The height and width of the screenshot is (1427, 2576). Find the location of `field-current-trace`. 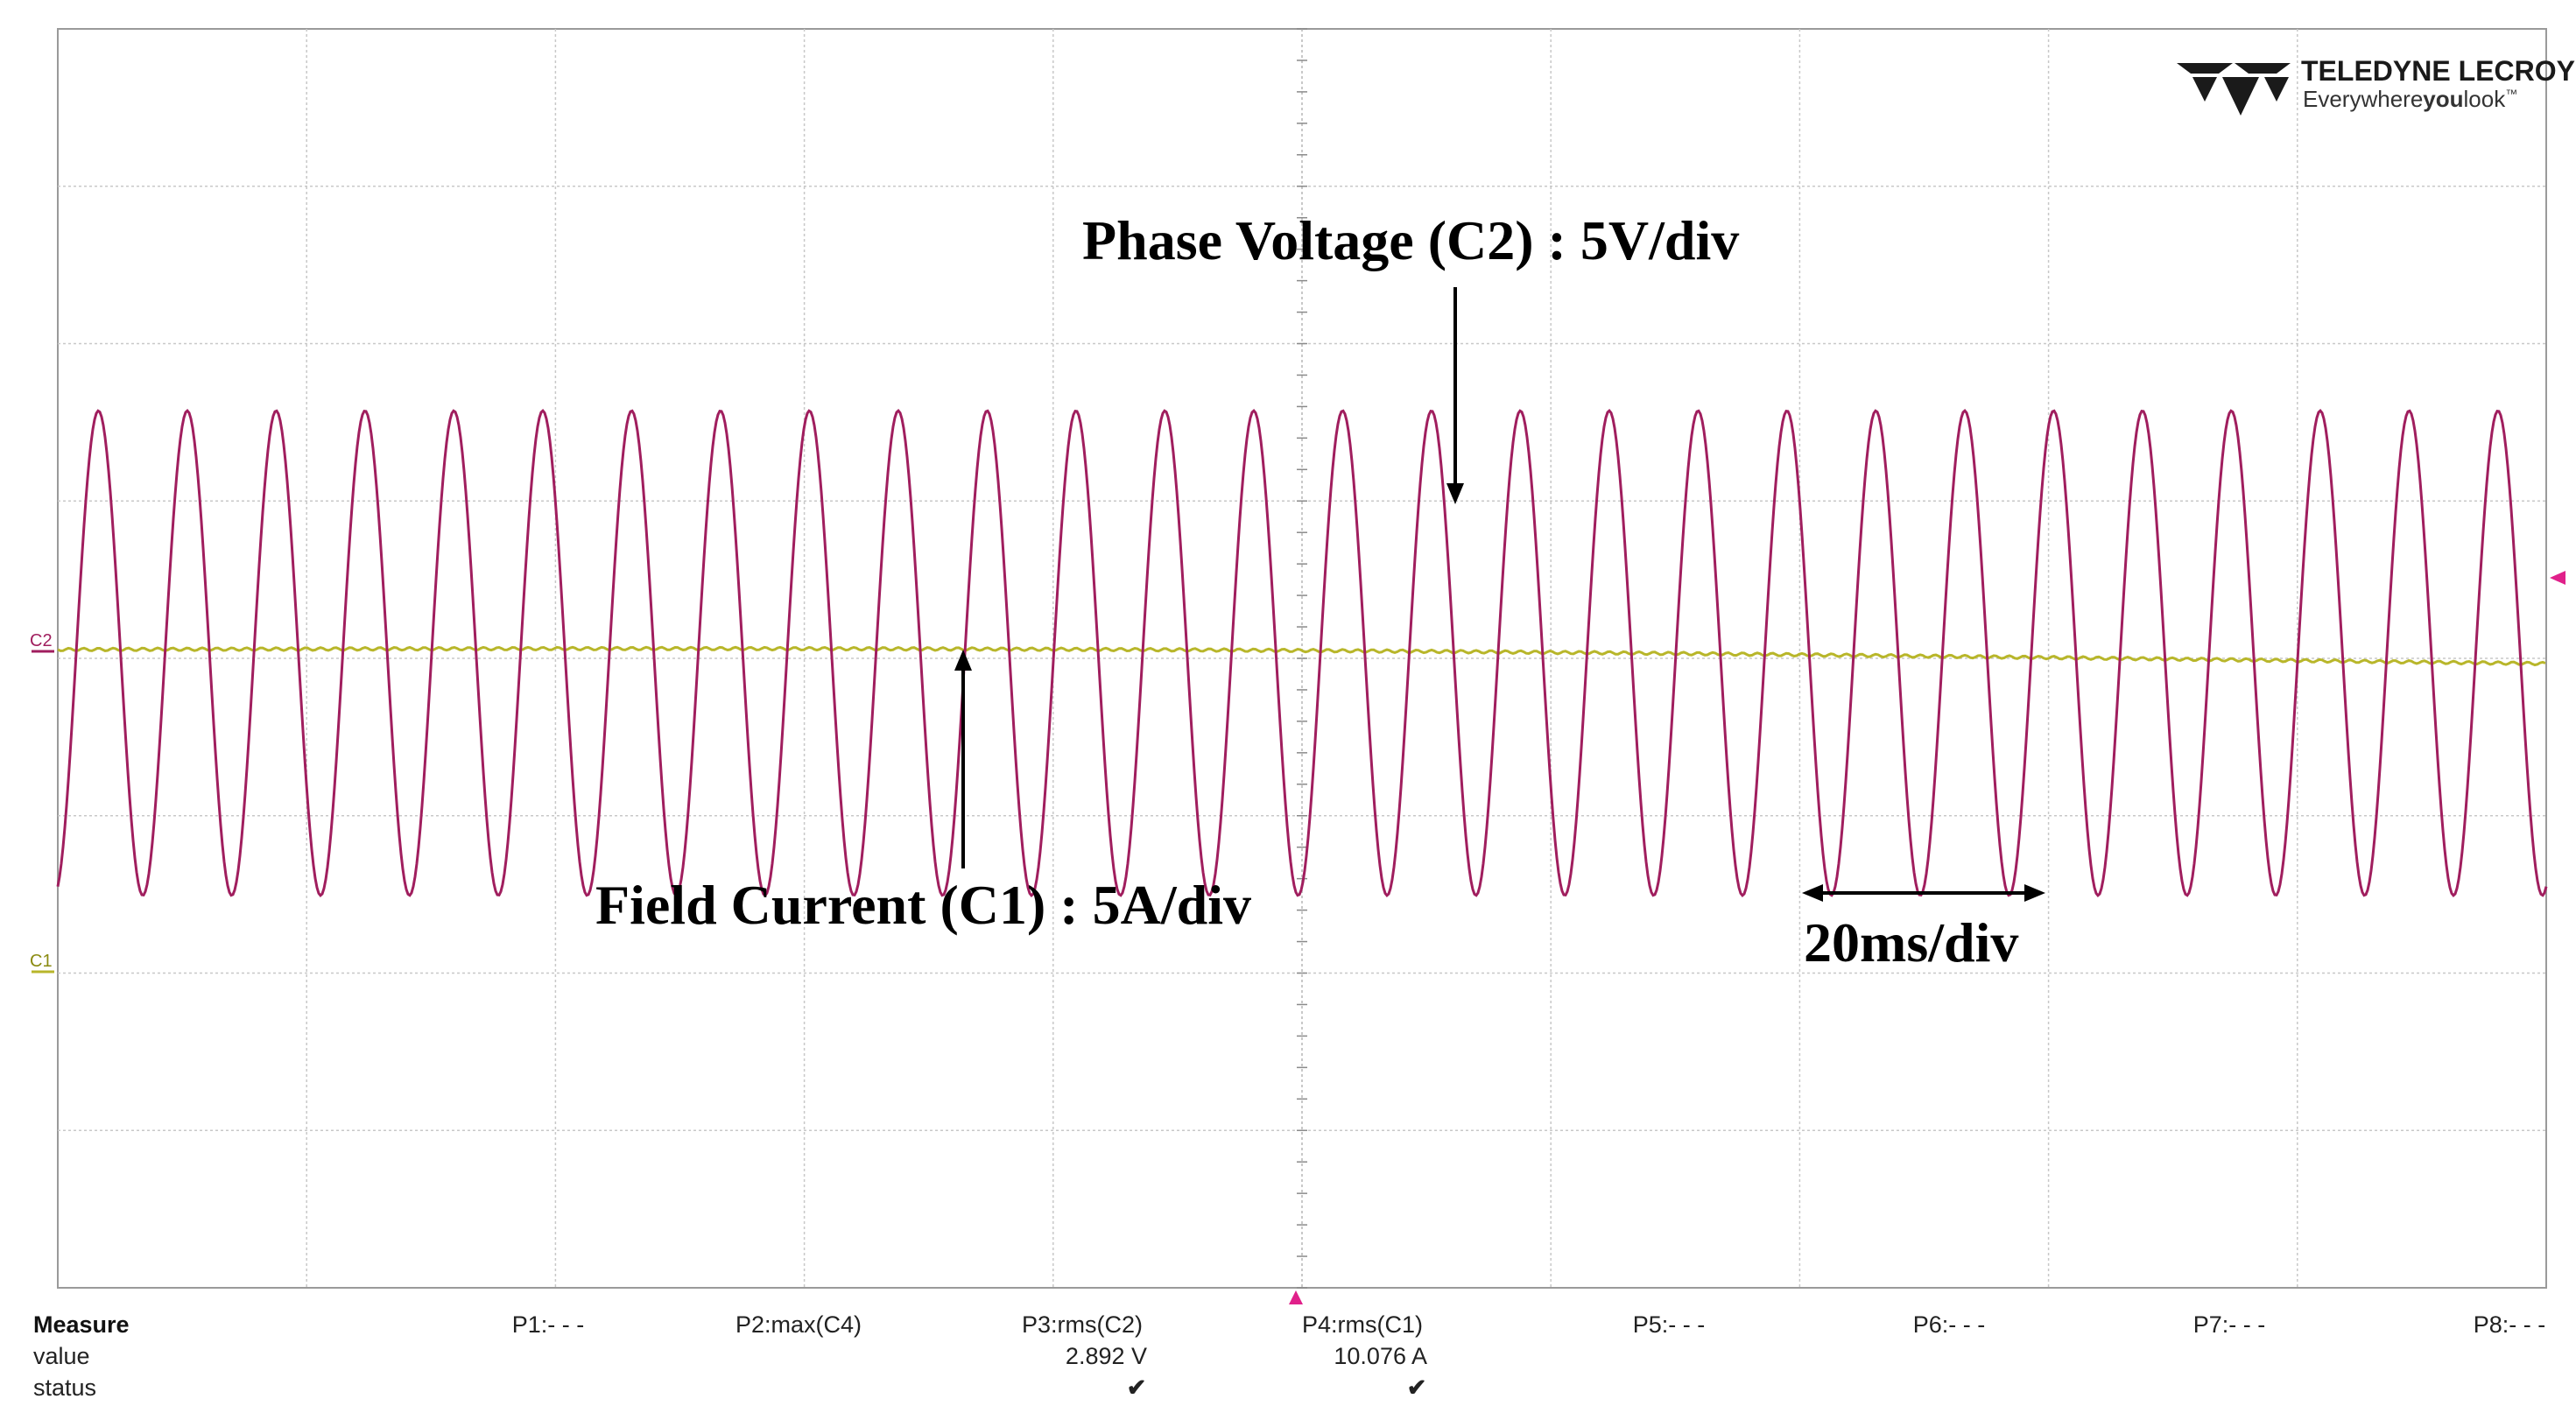

field-current-trace is located at coordinates (1301, 656).